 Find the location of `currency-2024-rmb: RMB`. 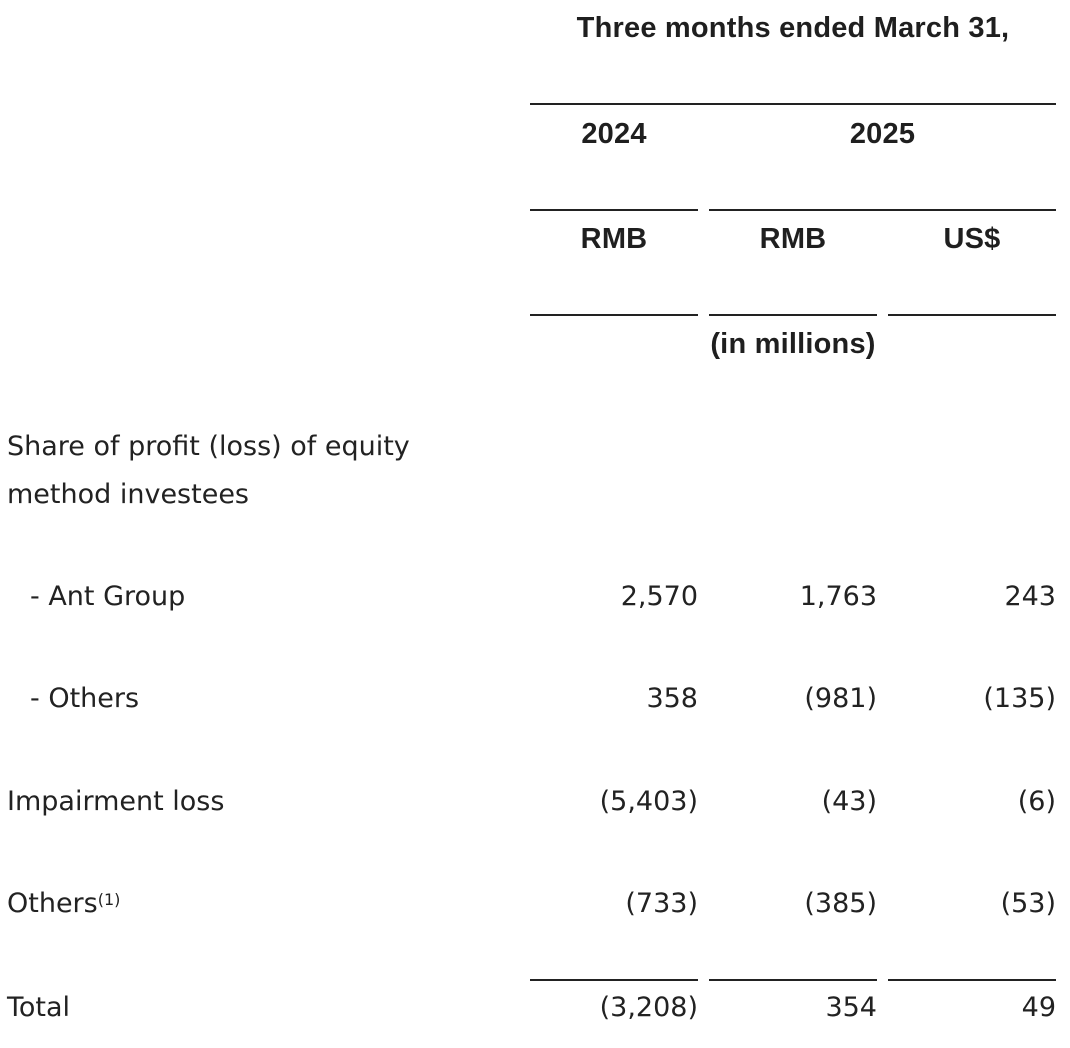

currency-2024-rmb: RMB is located at coordinates (614, 239).